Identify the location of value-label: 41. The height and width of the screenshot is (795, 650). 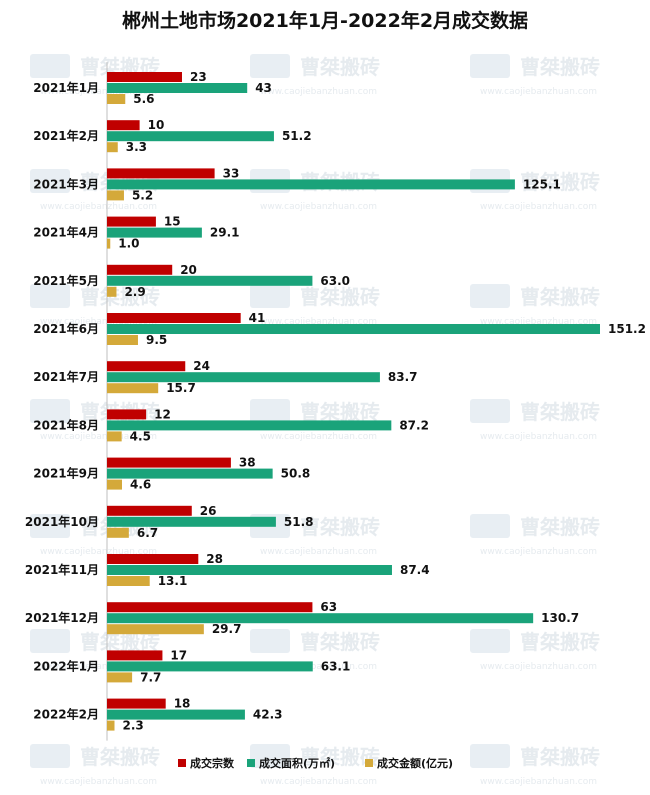
(257, 318).